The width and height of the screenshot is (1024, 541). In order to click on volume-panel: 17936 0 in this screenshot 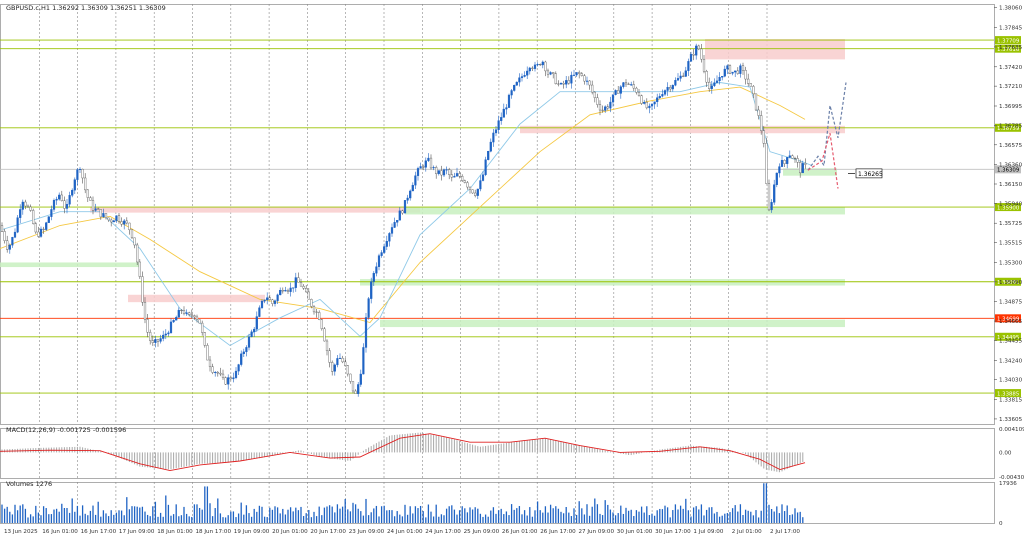, I will do `click(509, 504)`.